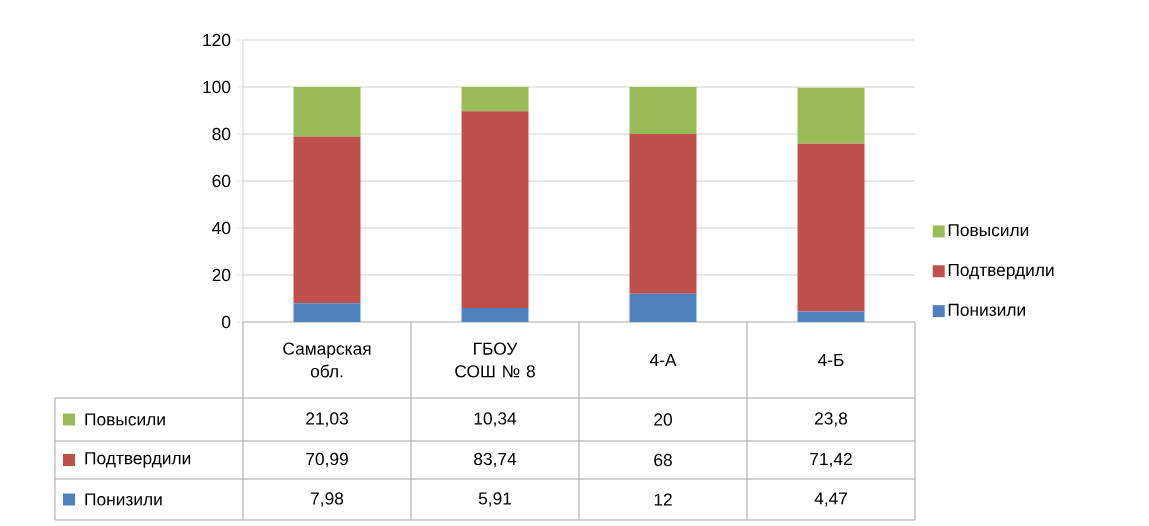 Image resolution: width=1149 pixels, height=526 pixels. Describe the element at coordinates (663, 360) in the screenshot. I see `x-tick-label: 4-А` at that location.